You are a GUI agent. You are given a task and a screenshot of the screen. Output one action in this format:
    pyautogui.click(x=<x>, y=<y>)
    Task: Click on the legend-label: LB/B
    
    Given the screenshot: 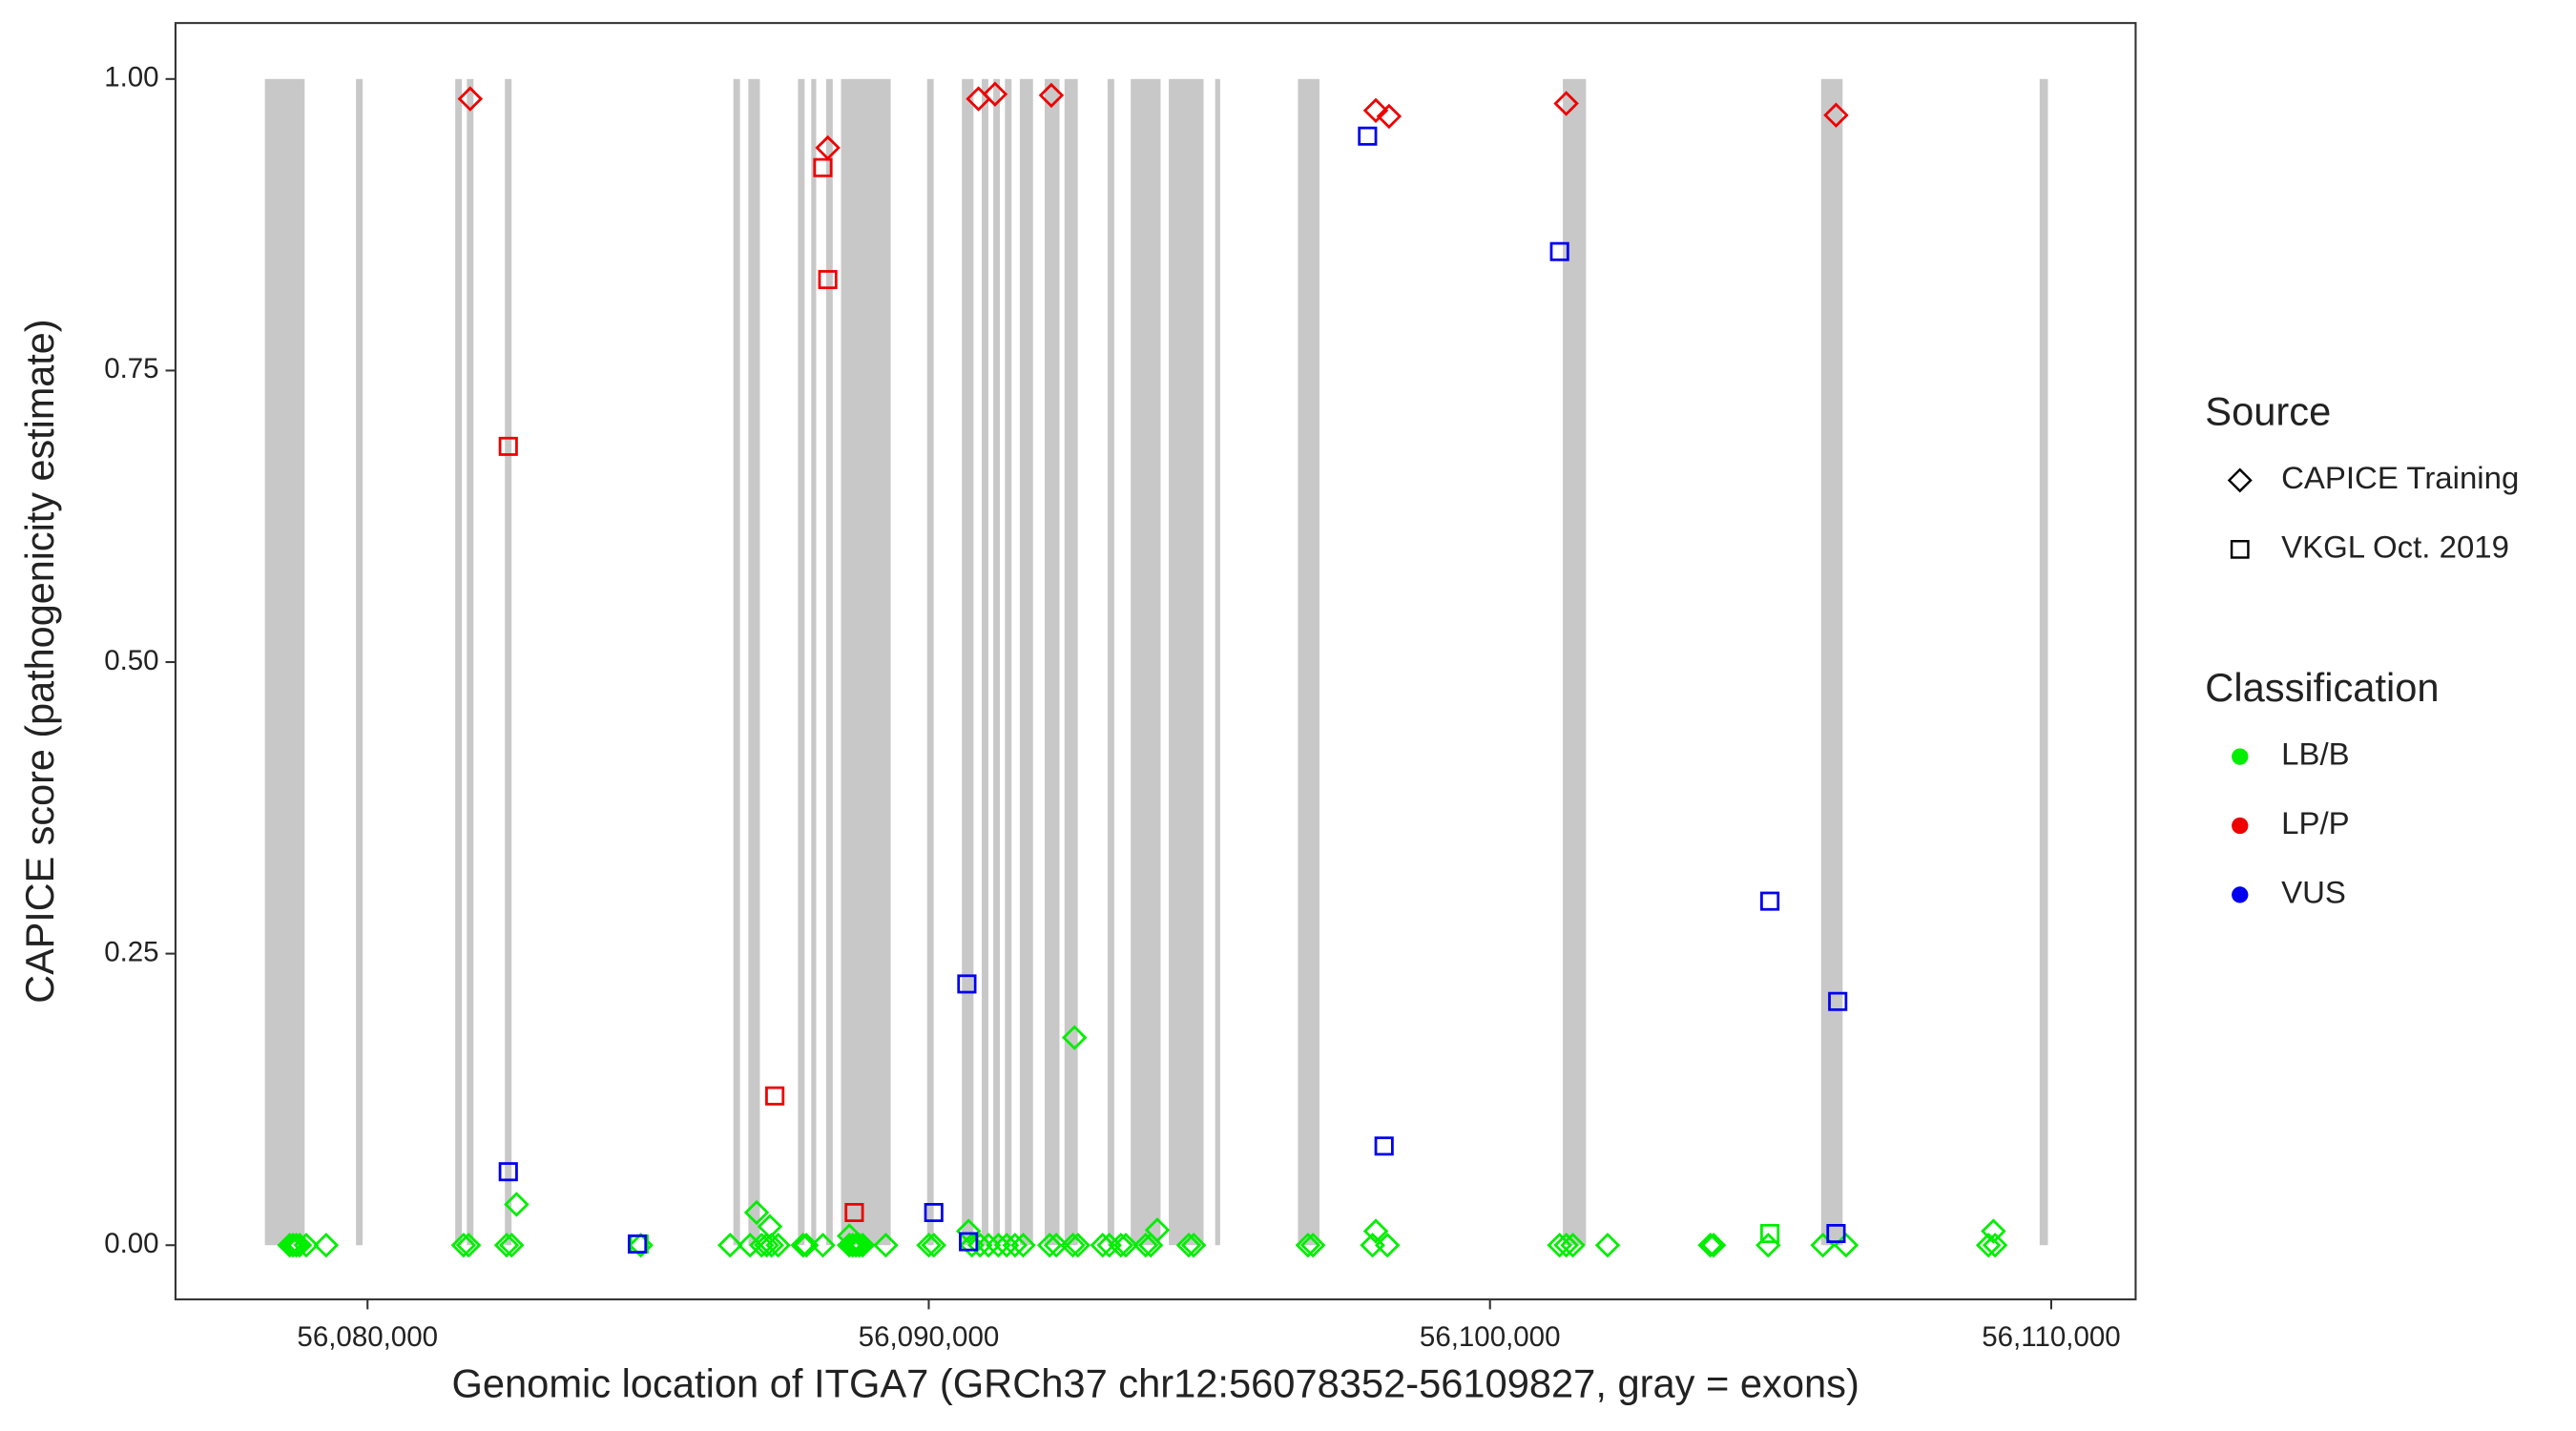 What is the action you would take?
    pyautogui.click(x=2315, y=754)
    